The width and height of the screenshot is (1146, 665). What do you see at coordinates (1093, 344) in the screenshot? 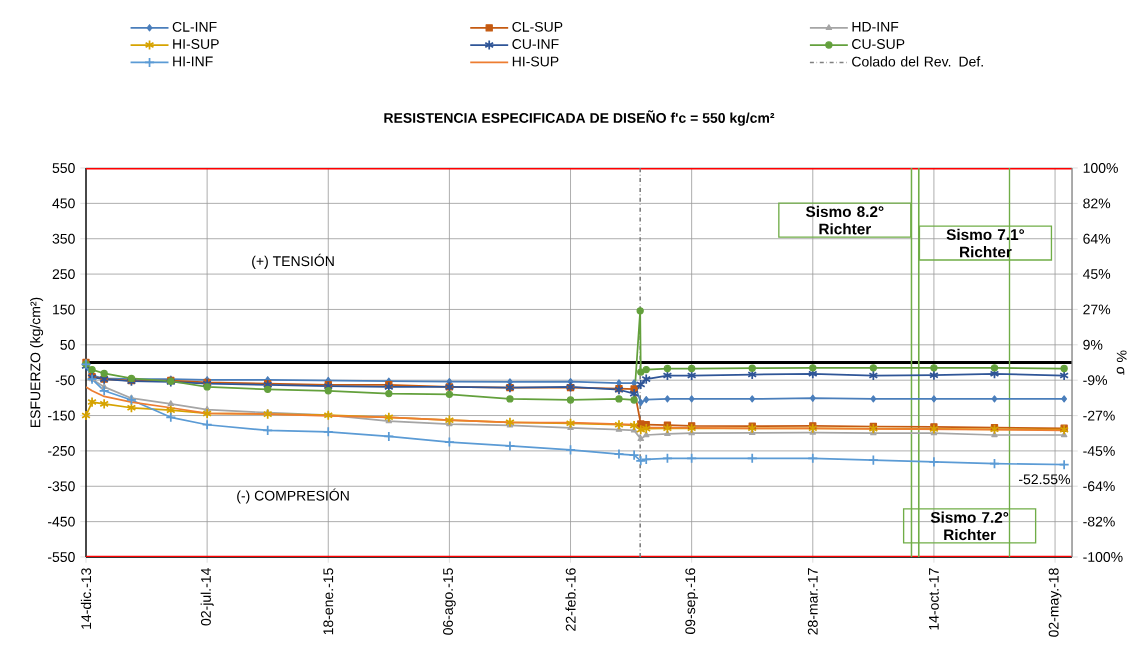
I see `y2-tick-label: 9%` at bounding box center [1093, 344].